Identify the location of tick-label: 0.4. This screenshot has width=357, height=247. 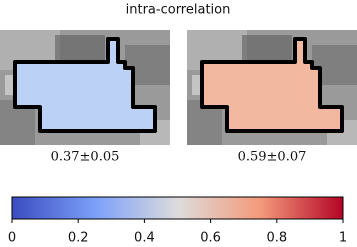
(144, 238).